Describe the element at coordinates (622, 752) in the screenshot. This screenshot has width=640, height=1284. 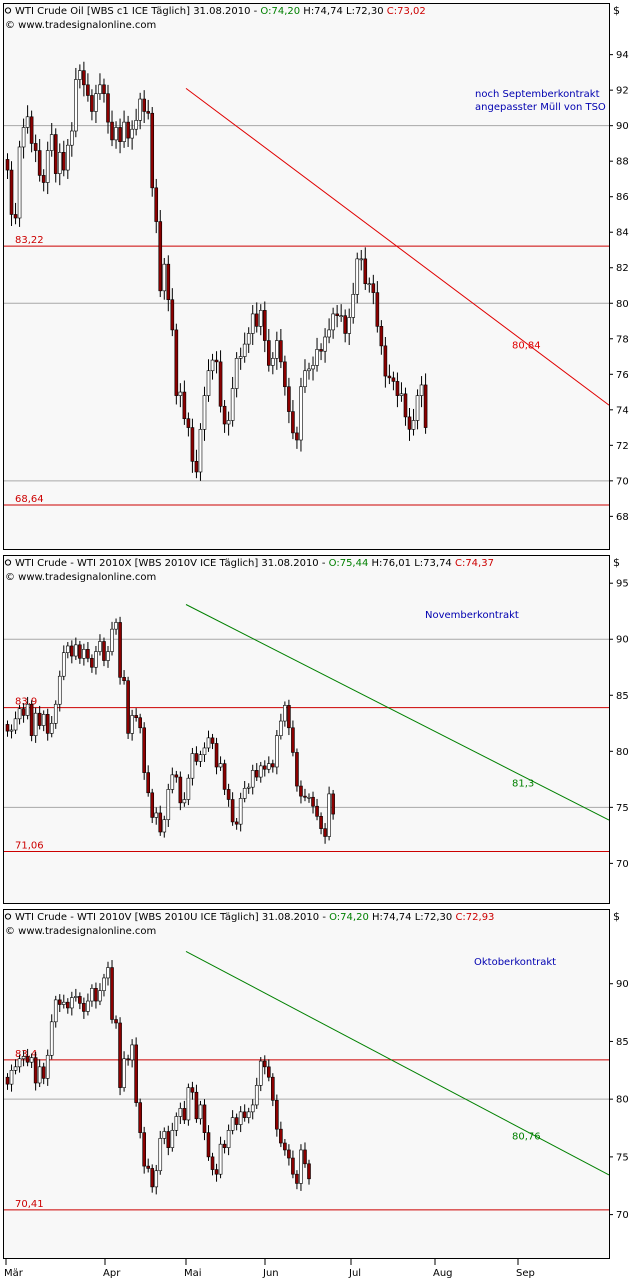
I see `y-tick-label-80: 80` at that location.